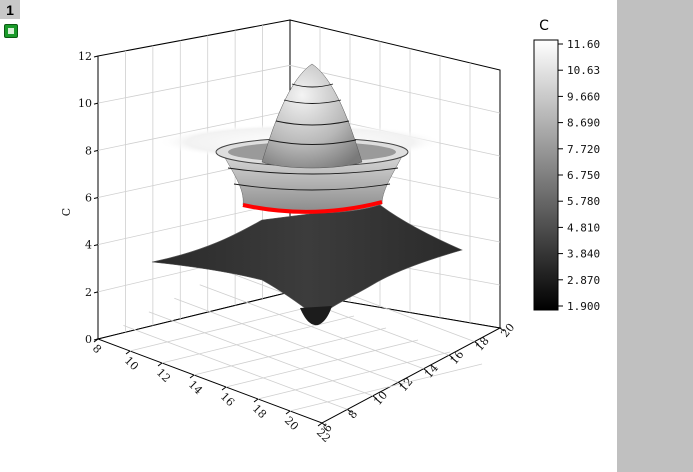  I want to click on z-tick-label: 2, so click(88, 292).